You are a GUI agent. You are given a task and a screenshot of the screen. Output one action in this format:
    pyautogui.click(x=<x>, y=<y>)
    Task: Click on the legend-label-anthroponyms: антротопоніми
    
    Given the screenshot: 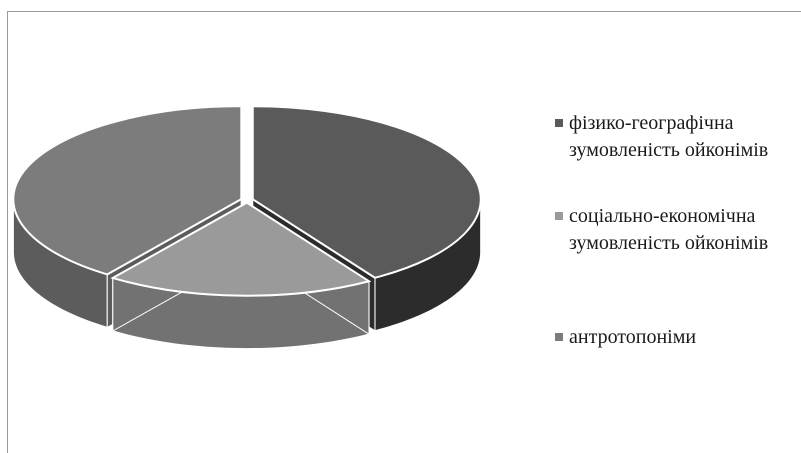 What is the action you would take?
    pyautogui.click(x=633, y=337)
    